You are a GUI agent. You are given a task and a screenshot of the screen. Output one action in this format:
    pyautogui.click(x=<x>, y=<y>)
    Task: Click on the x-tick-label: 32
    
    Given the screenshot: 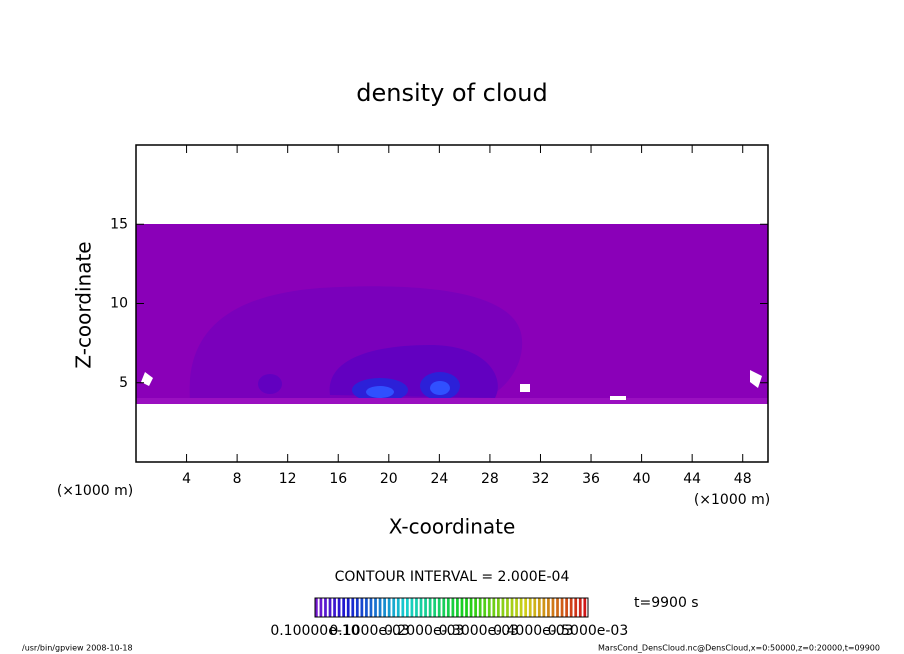 What is the action you would take?
    pyautogui.click(x=541, y=479)
    